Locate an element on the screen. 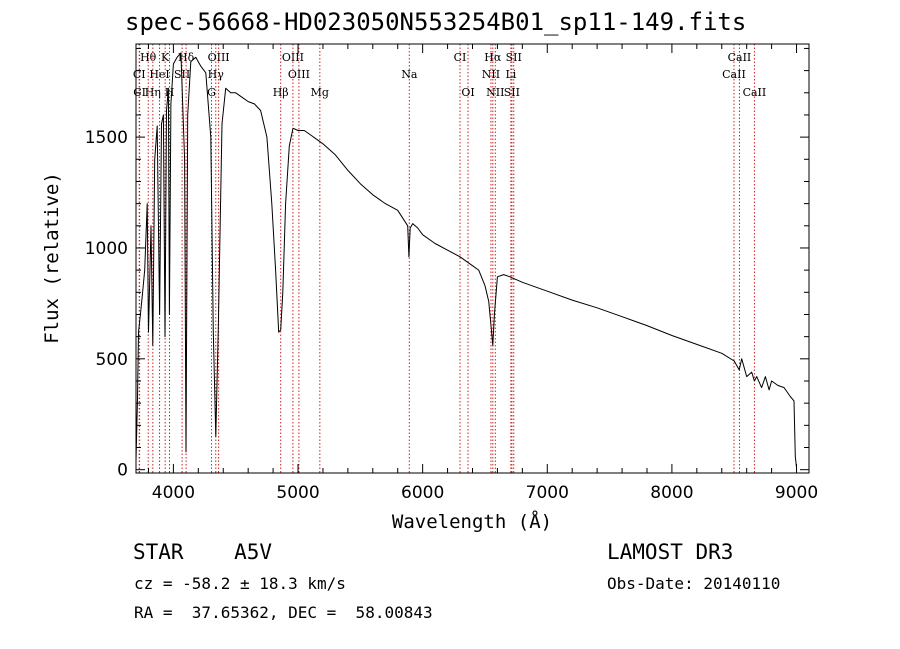 The image size is (900, 649). redshift-info: cz = -58.2 ± 18.3 km/s is located at coordinates (240, 583).